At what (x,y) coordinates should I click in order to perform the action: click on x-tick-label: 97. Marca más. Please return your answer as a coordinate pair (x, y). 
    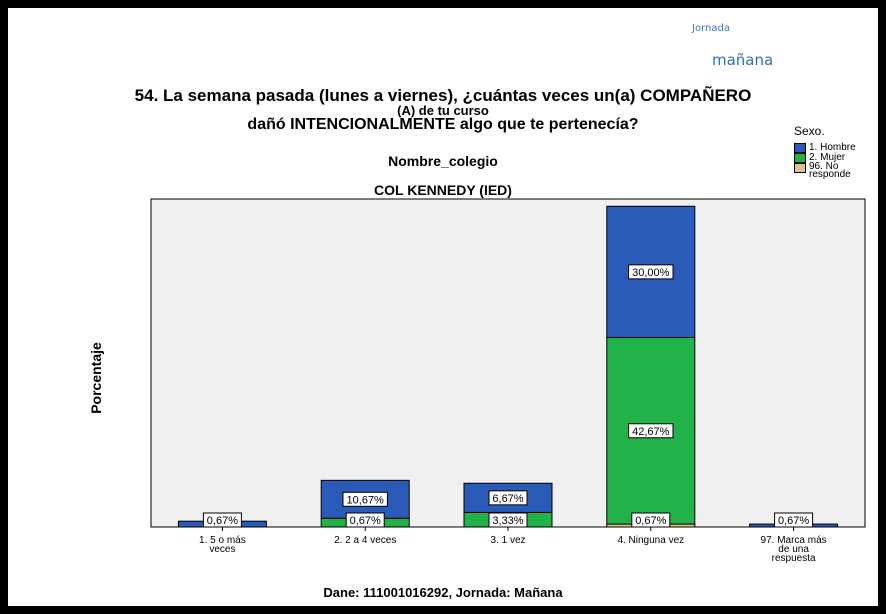
    Looking at the image, I should click on (794, 540).